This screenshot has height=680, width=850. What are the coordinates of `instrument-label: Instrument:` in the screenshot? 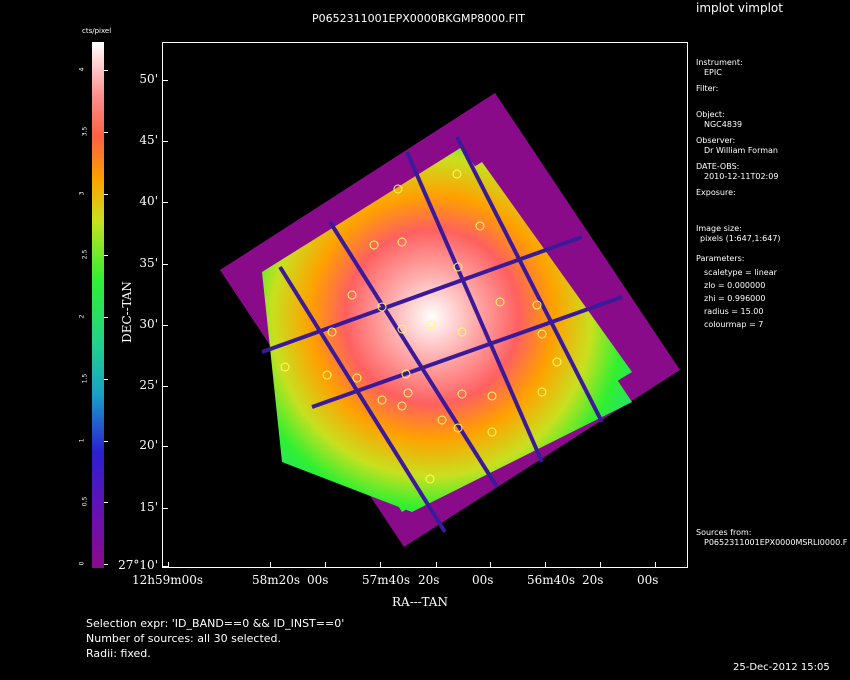 It's located at (719, 62).